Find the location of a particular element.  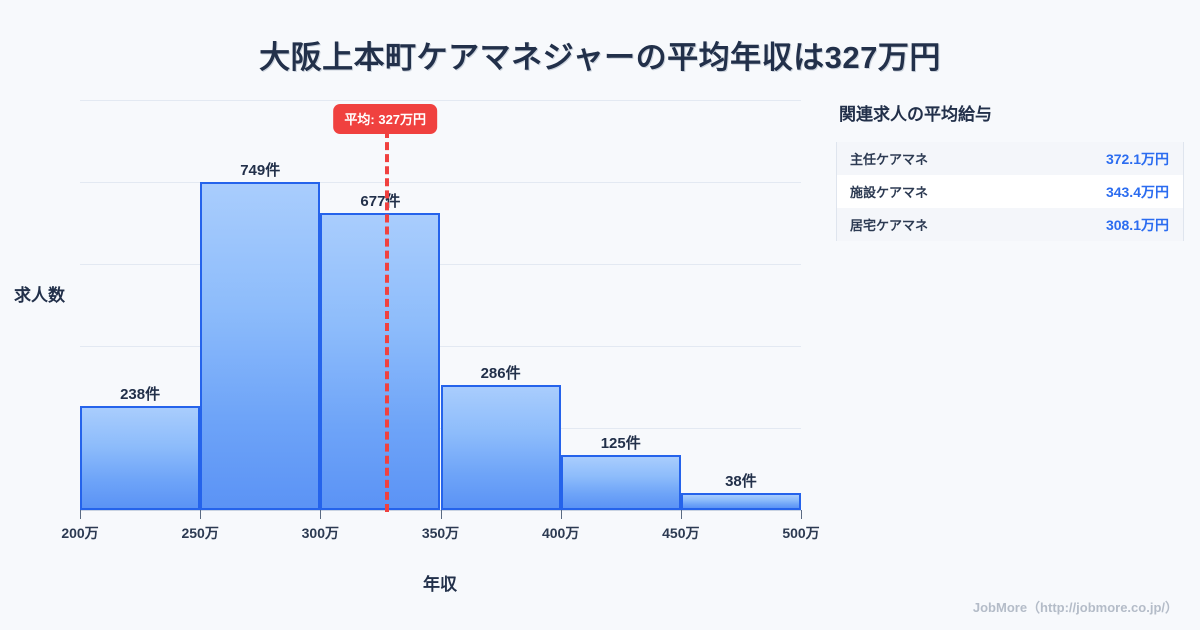

average-badge: 平均: 327万円 is located at coordinates (385, 119).